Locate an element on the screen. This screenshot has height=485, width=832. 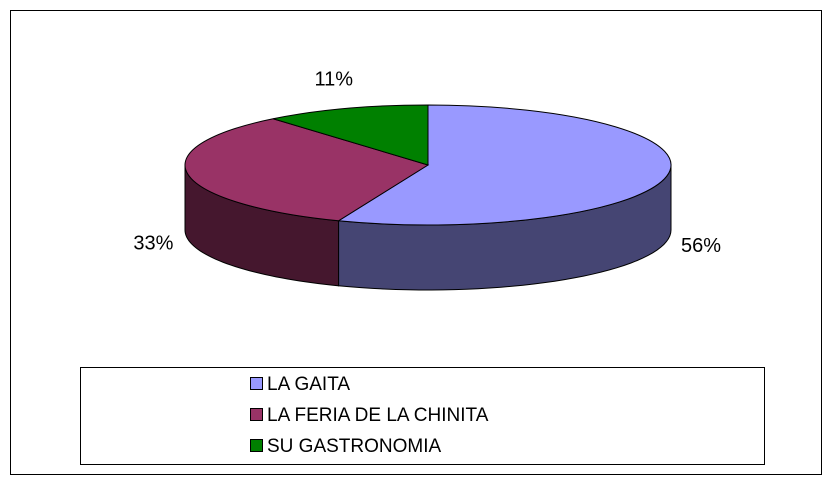
legend-label: LA GAITA is located at coordinates (308, 384).